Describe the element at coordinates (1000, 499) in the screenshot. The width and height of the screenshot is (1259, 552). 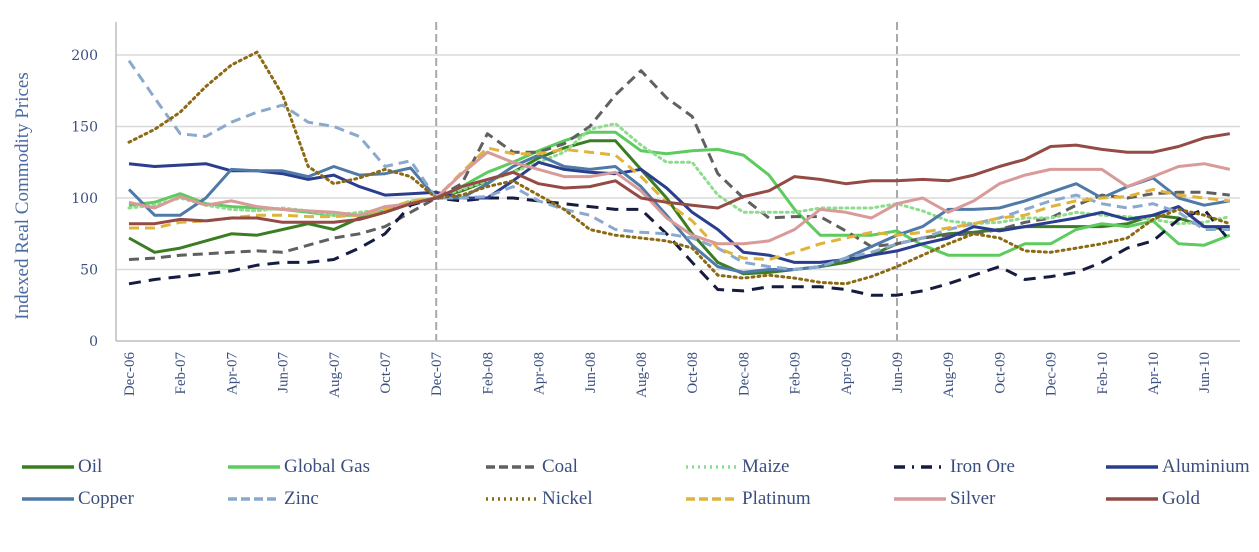
I see `legend-item-silver: Silver` at that location.